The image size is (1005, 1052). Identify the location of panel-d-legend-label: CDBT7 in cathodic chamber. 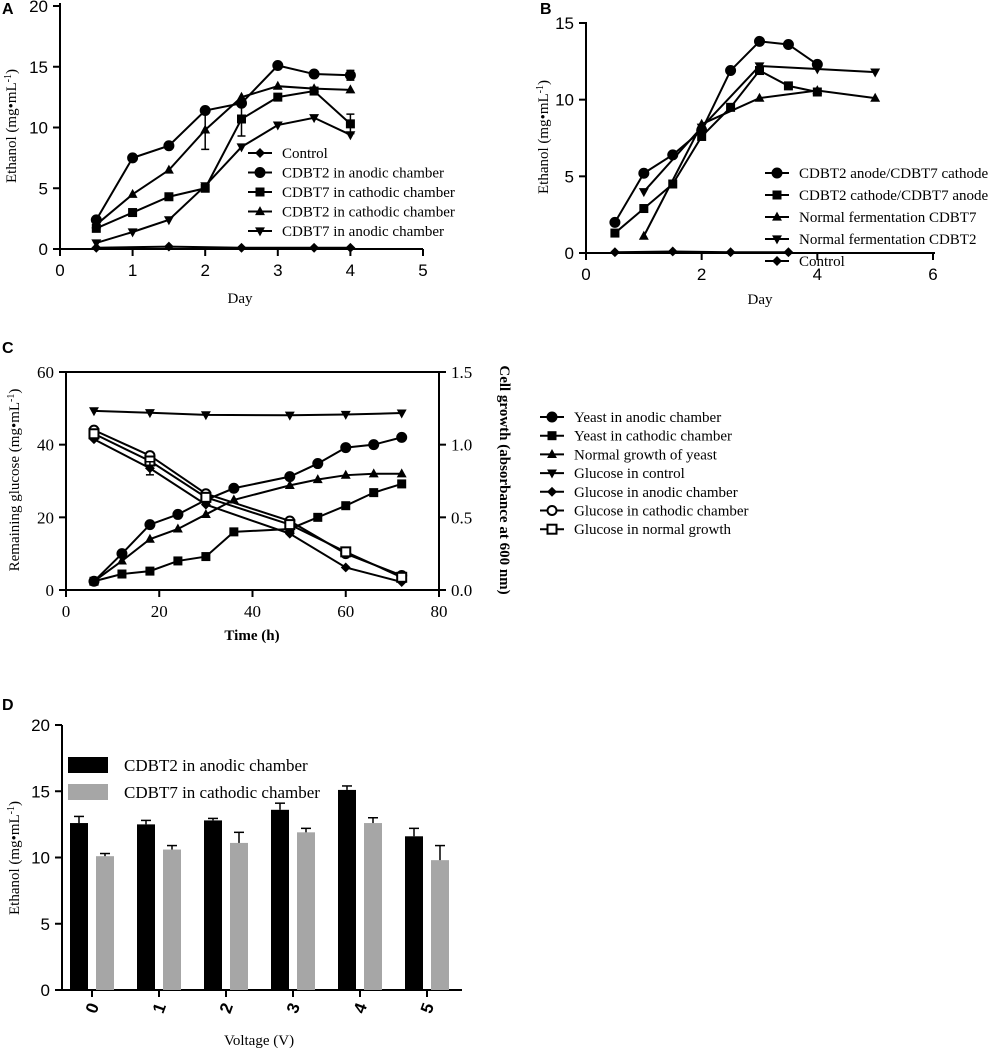
(222, 792).